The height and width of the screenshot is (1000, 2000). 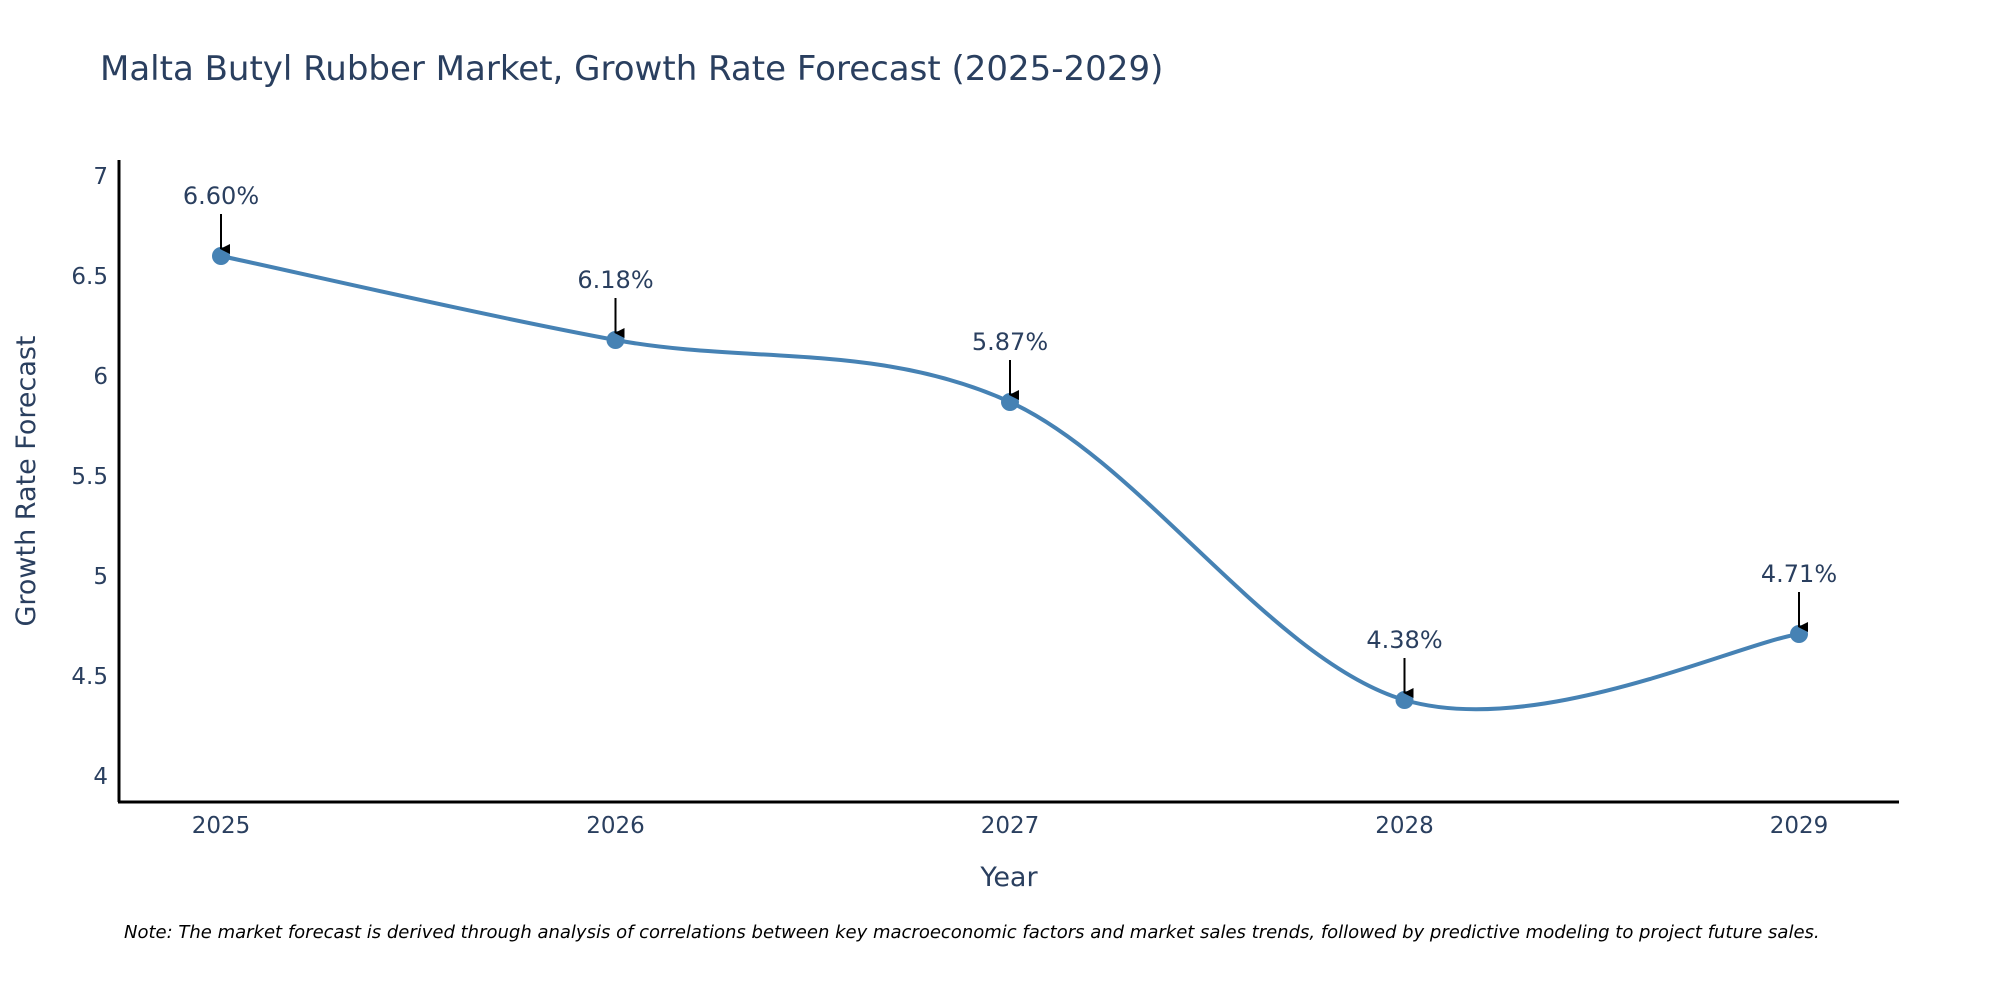 What do you see at coordinates (89, 277) in the screenshot?
I see `y-tick-label: 6.5` at bounding box center [89, 277].